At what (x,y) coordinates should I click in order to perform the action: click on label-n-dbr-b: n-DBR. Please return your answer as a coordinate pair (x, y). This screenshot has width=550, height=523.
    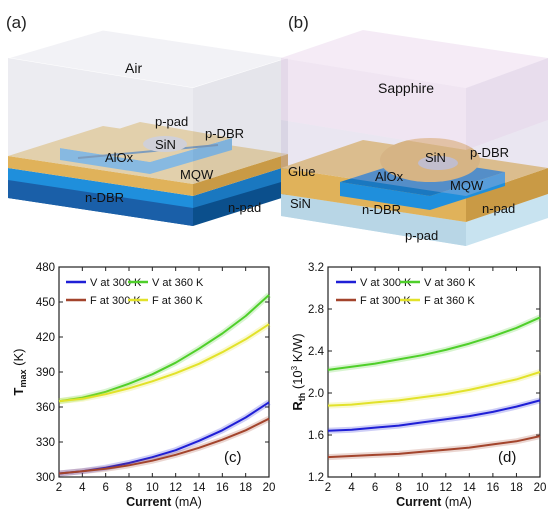
    Looking at the image, I should click on (381, 209).